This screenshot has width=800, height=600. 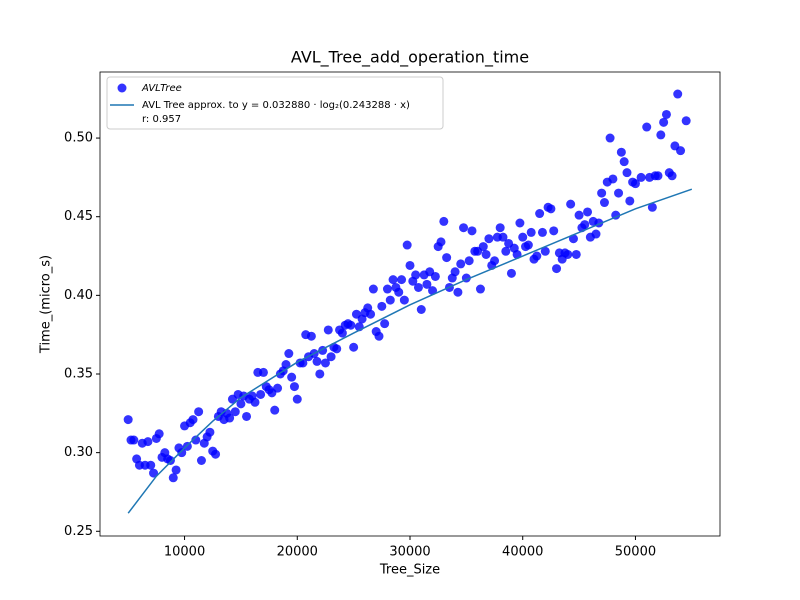 What do you see at coordinates (161, 88) in the screenshot?
I see `legend-label: AVLTree` at bounding box center [161, 88].